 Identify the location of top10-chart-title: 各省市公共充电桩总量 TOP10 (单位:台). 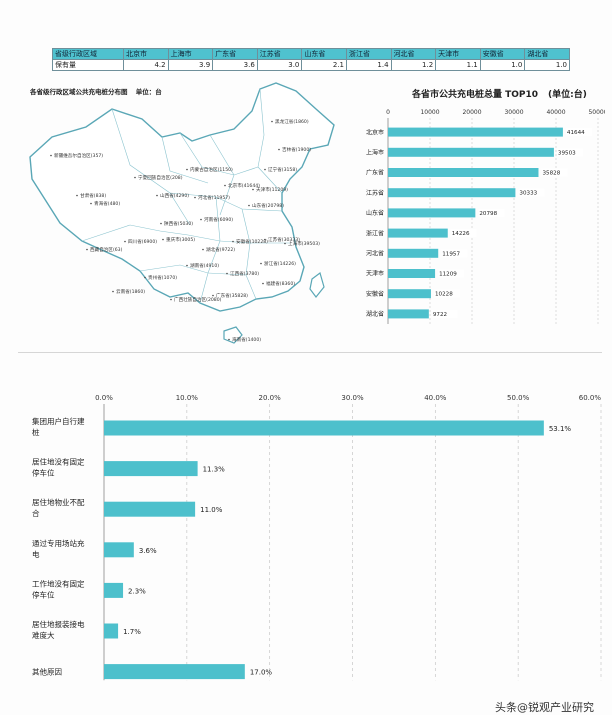
(499, 93).